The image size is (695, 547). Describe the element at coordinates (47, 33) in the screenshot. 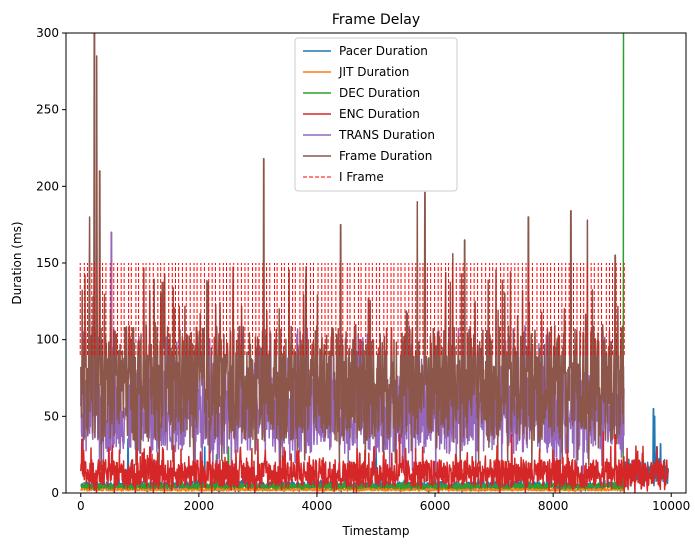

I see `y-tick-label: 300` at that location.